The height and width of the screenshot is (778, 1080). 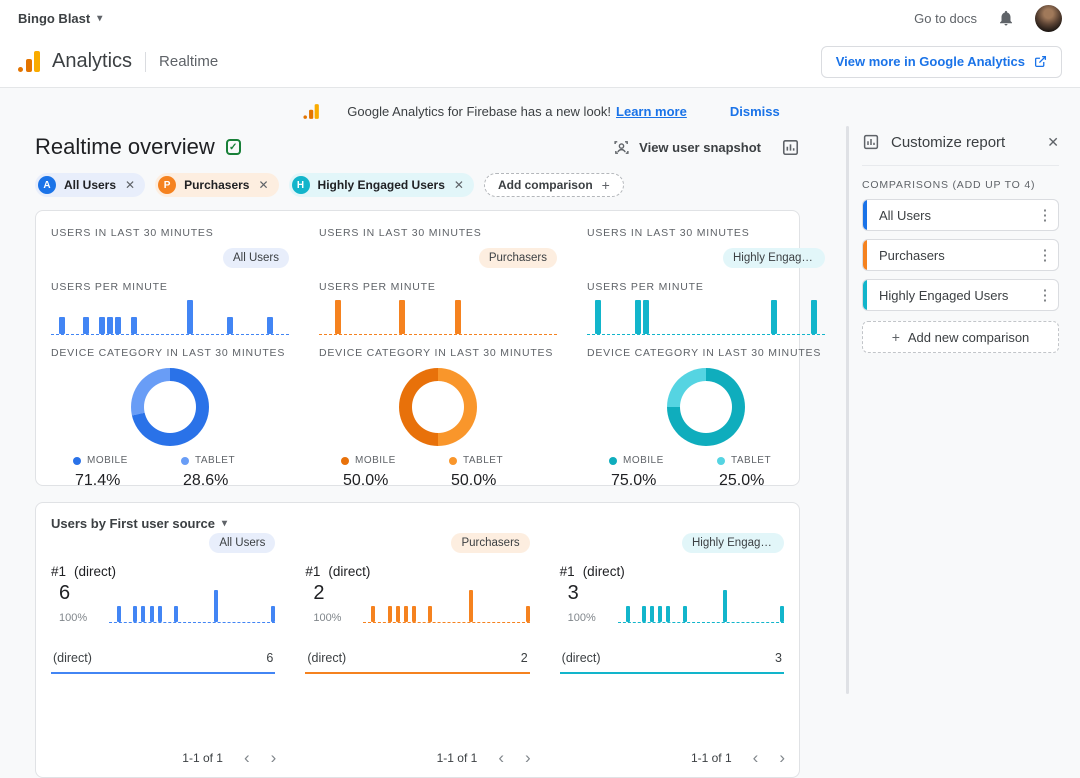 What do you see at coordinates (634, 480) in the screenshot?
I see `mobile-percent: 75.0%` at bounding box center [634, 480].